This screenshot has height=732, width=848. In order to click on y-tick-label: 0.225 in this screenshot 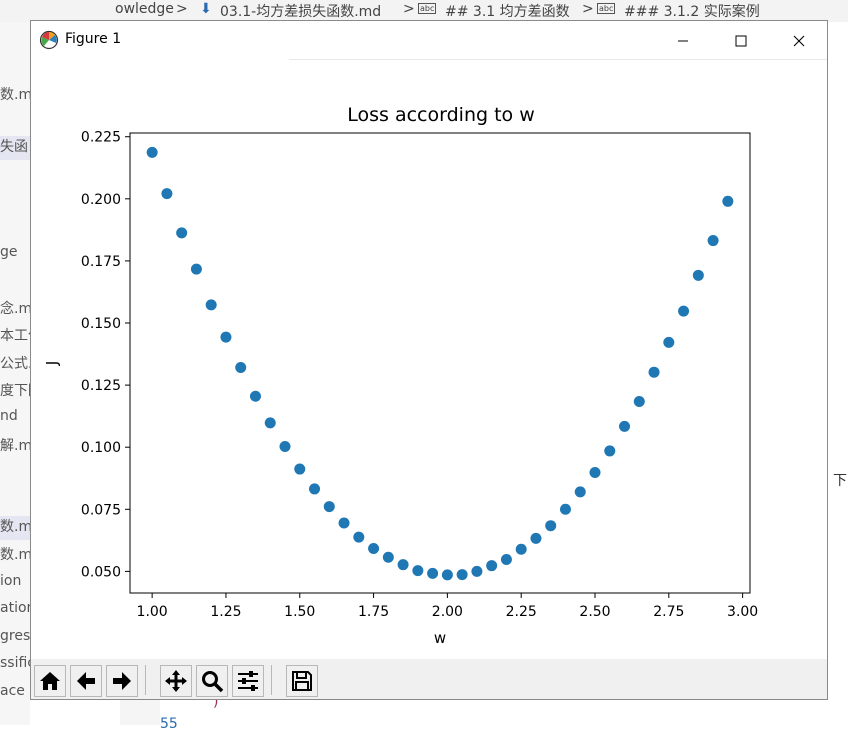, I will do `click(101, 138)`.